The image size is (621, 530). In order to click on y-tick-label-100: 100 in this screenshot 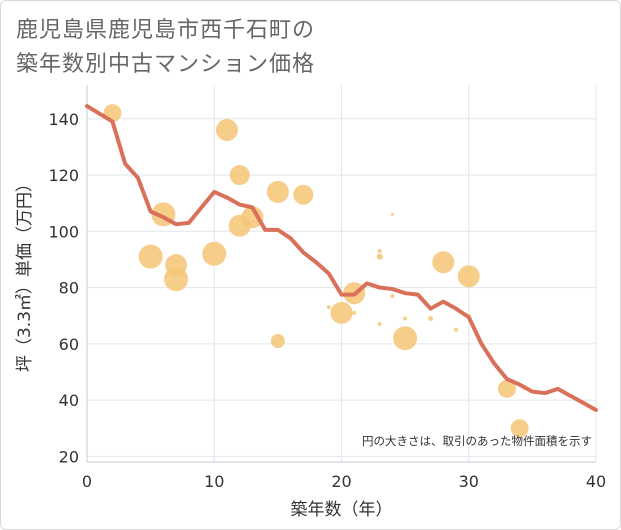, I will do `click(63, 231)`.